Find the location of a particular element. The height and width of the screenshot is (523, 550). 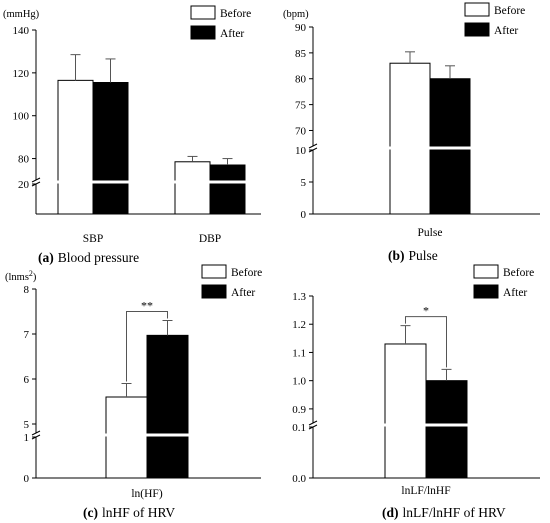

y-tick-label: 10 is located at coordinates (301, 151).